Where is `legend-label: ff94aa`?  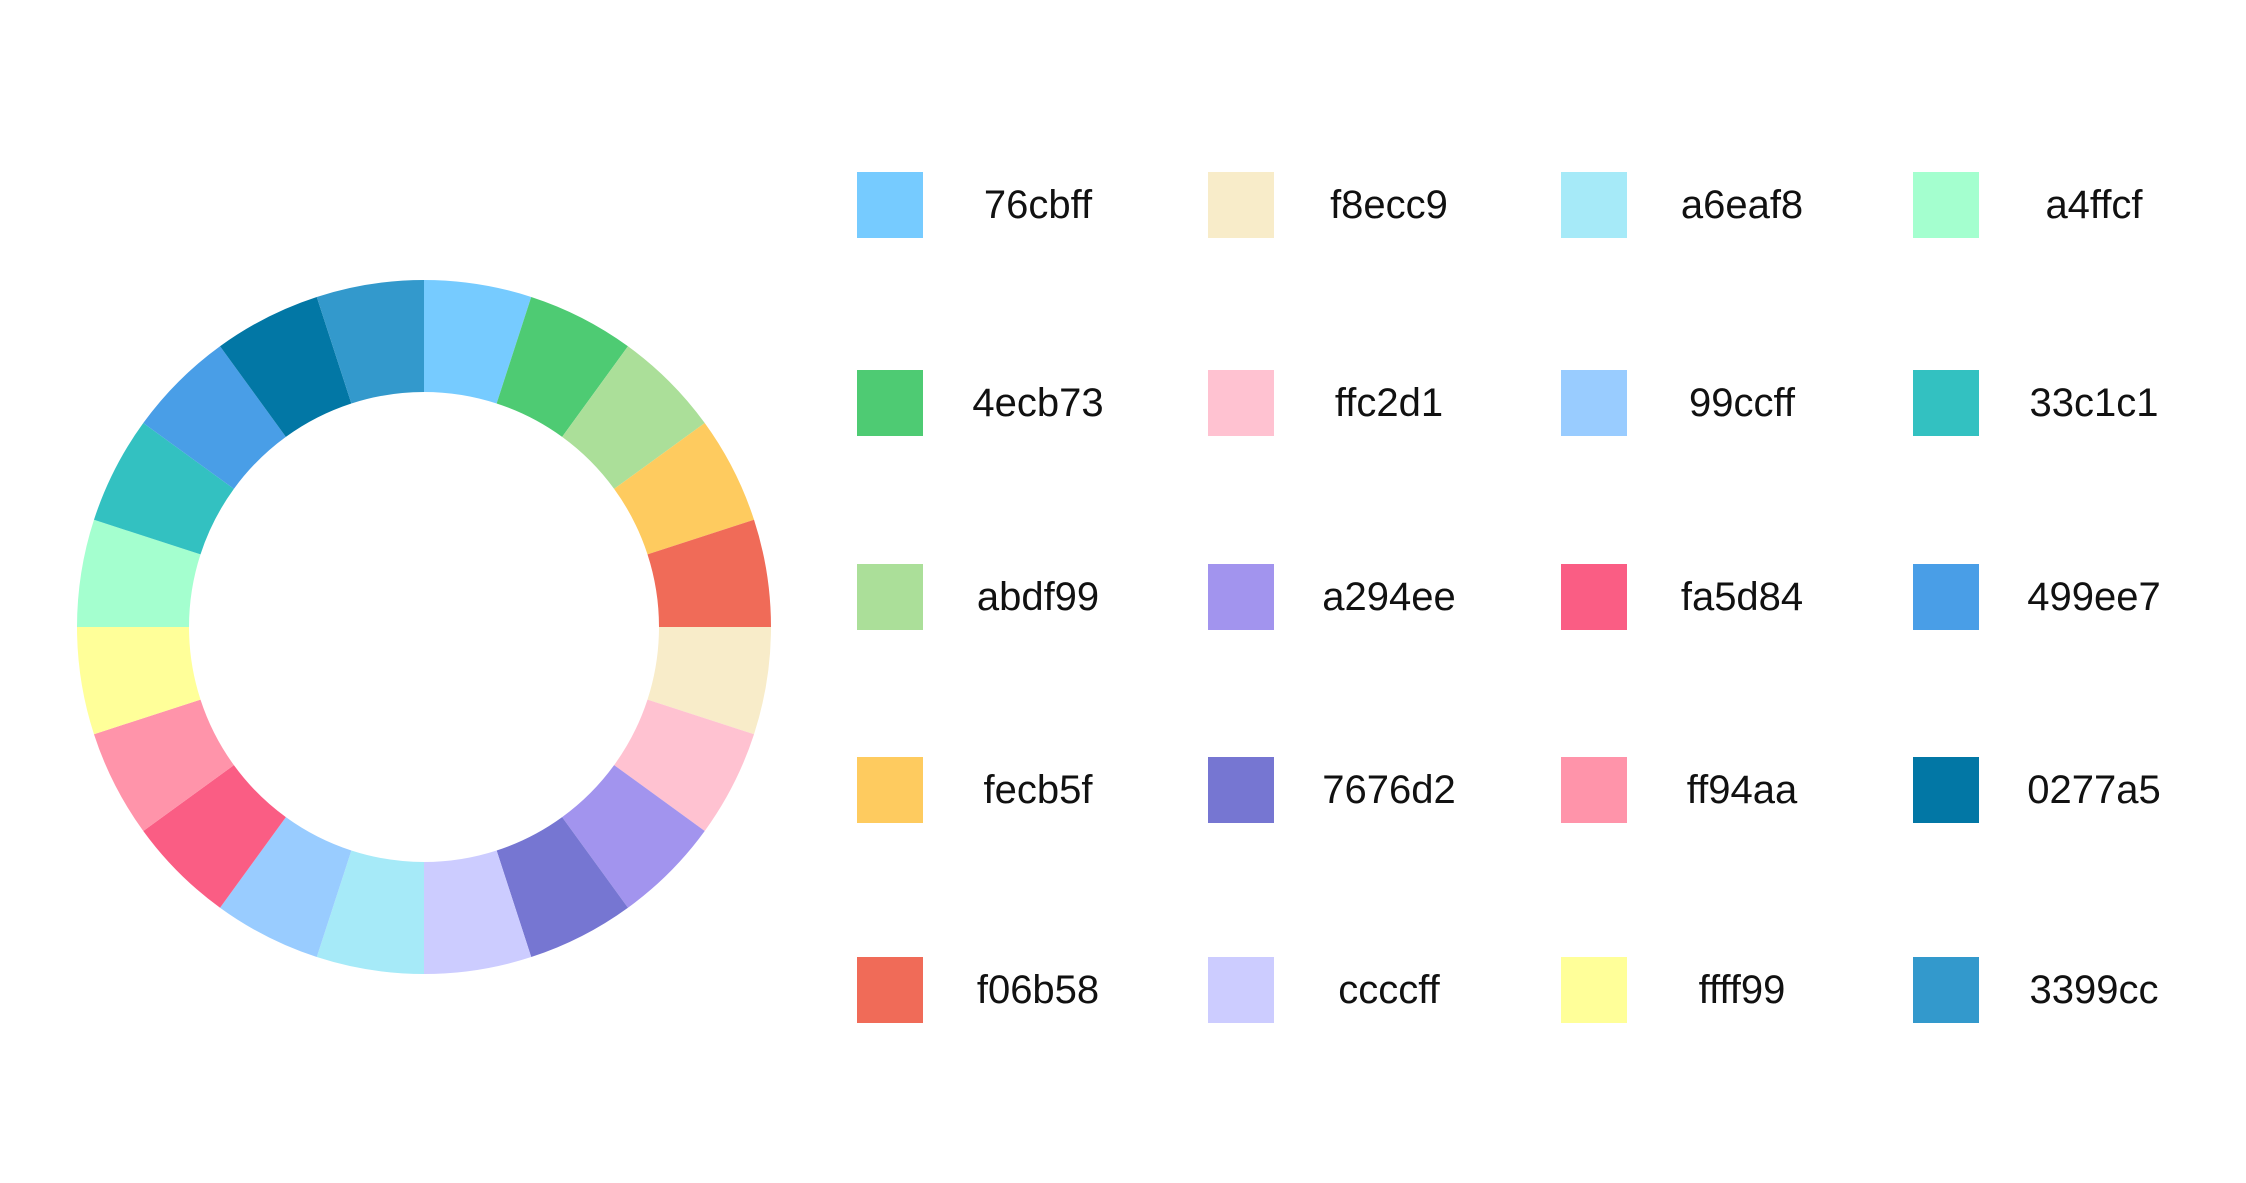 legend-label: ff94aa is located at coordinates (1742, 790).